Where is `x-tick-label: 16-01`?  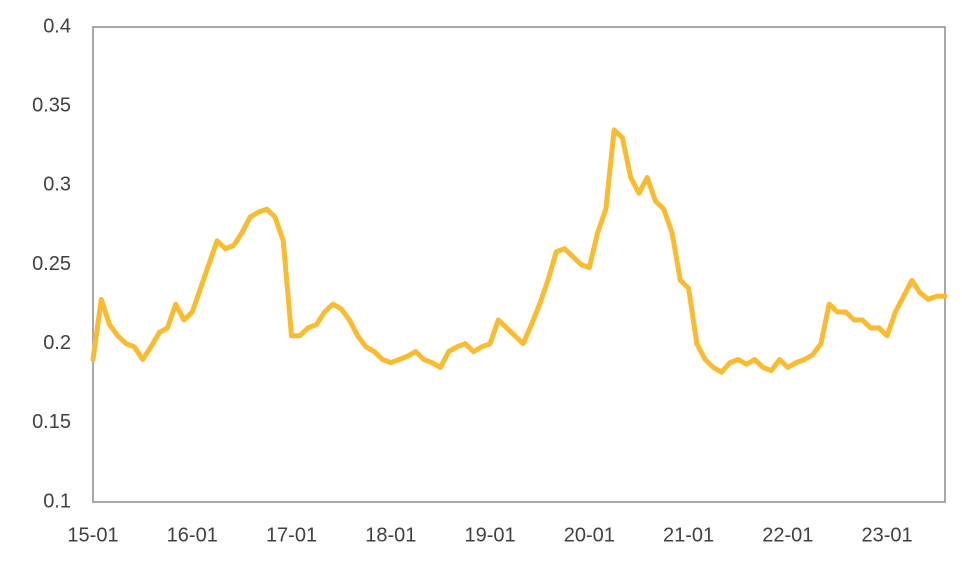 x-tick-label: 16-01 is located at coordinates (192, 535).